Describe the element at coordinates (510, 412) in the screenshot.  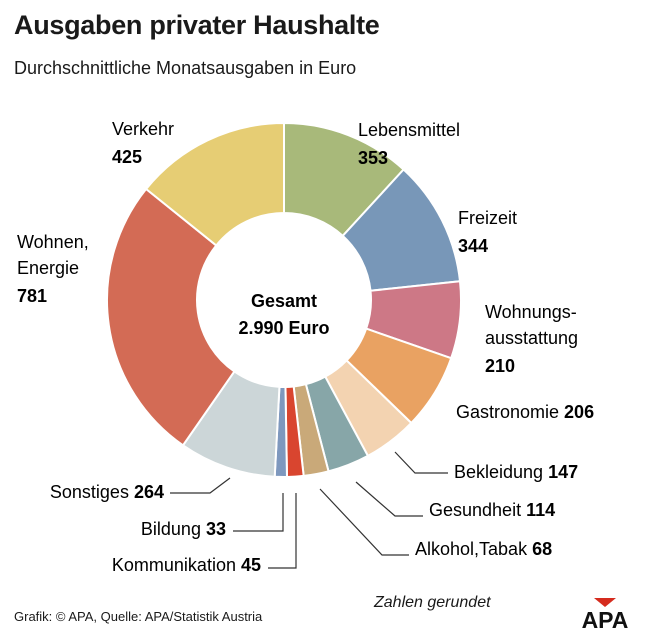
I see `slice-label-name: Gastronomie` at that location.